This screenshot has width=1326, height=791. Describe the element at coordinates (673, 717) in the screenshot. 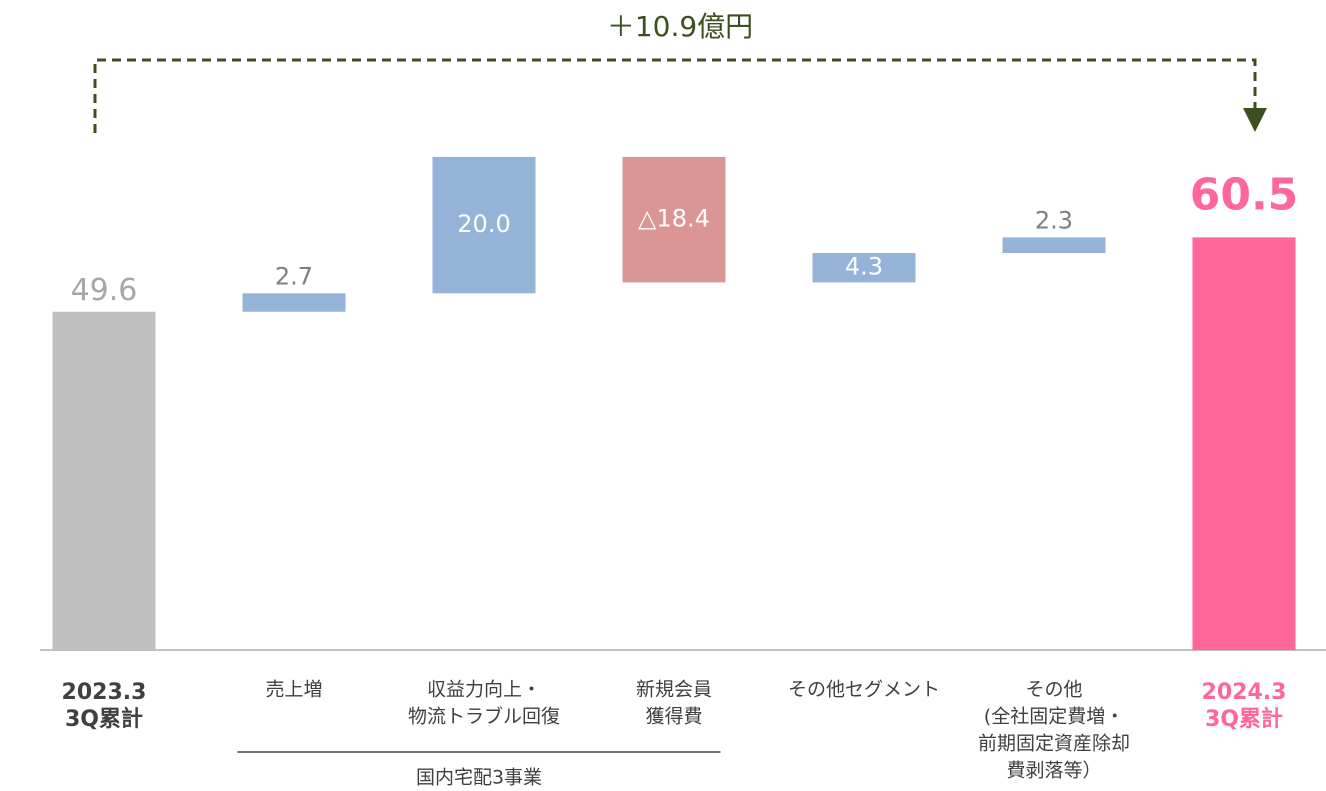

I see `category-label: 獲得費` at that location.